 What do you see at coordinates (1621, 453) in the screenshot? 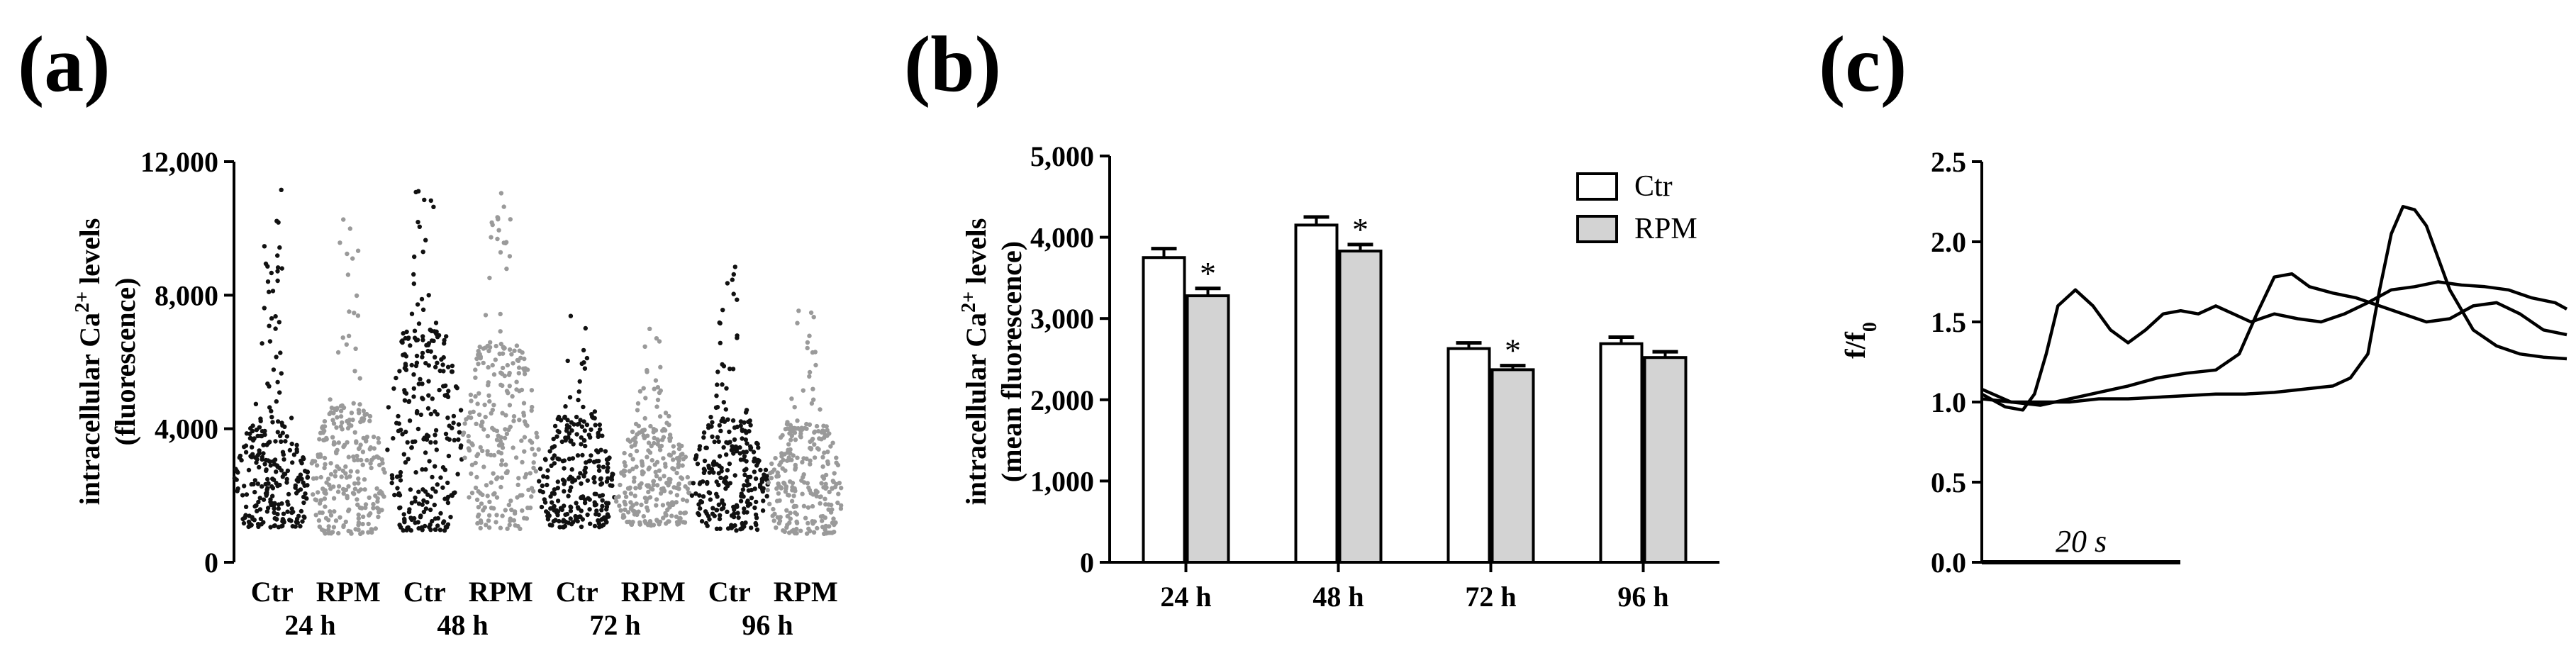
I see `bar-ctr` at bounding box center [1621, 453].